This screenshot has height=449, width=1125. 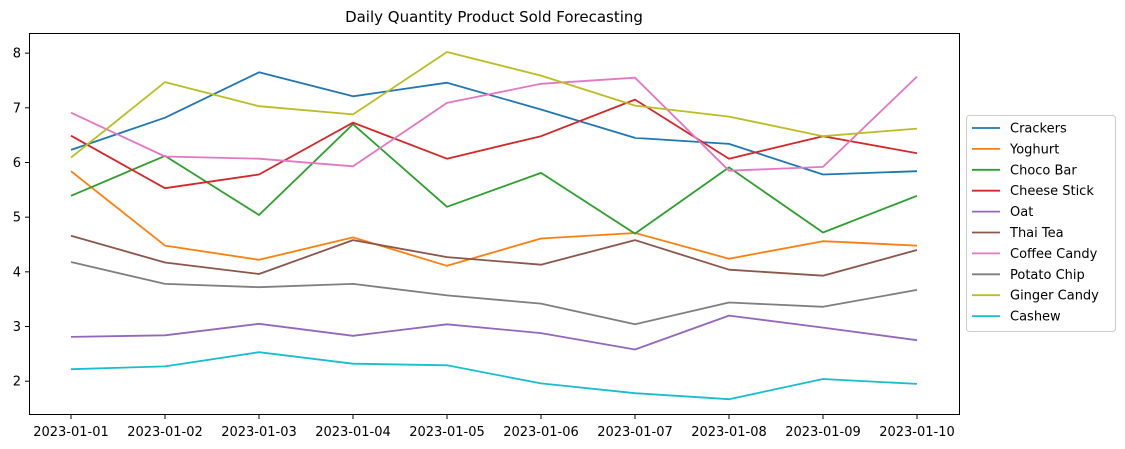 What do you see at coordinates (353, 432) in the screenshot?
I see `x-tick-label: 2023-01-04` at bounding box center [353, 432].